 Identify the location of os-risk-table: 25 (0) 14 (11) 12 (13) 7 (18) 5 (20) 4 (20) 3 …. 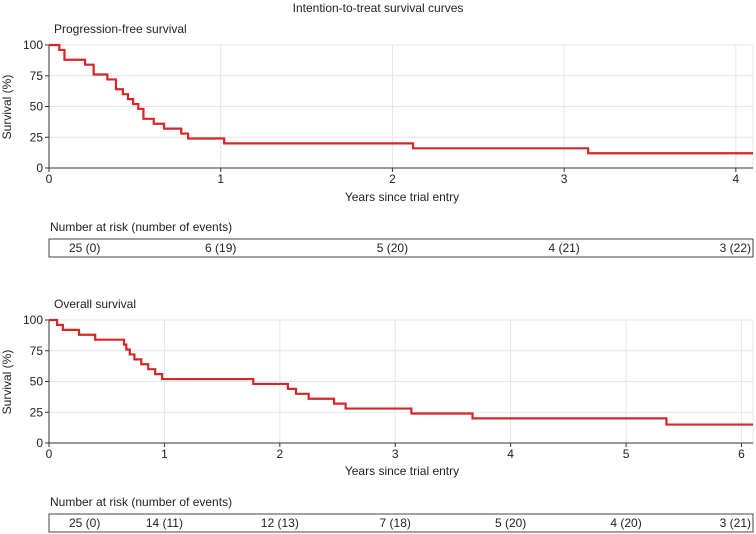
(410, 523).